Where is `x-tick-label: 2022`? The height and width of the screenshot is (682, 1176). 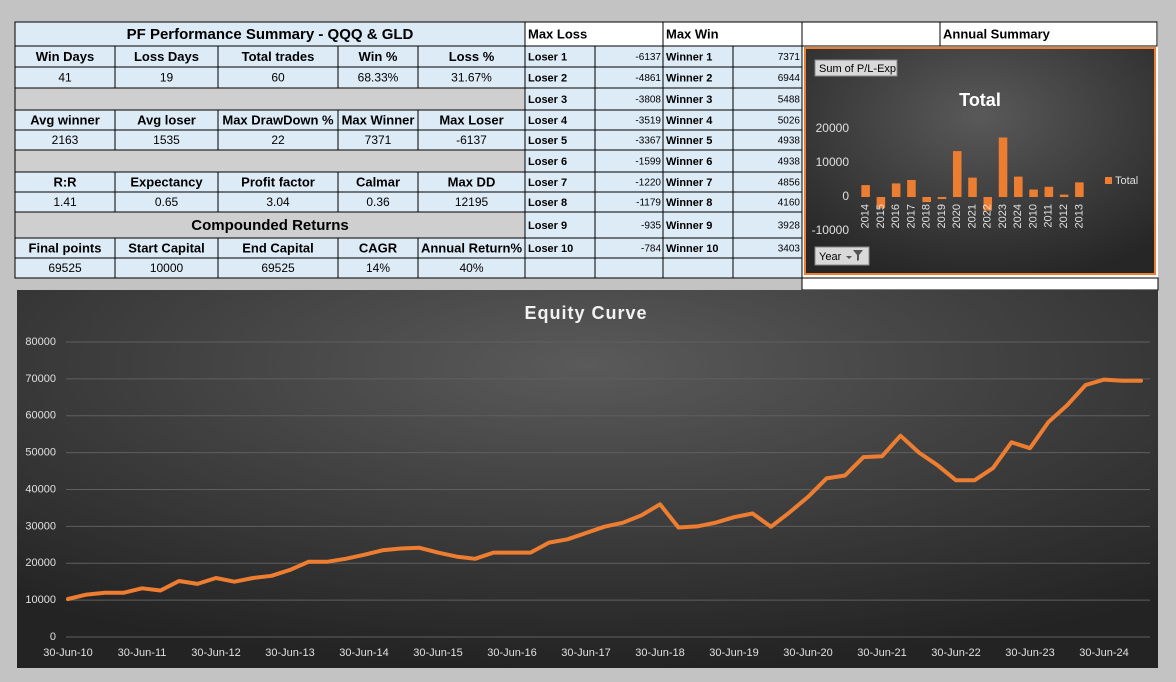
x-tick-label: 2022 is located at coordinates (988, 216).